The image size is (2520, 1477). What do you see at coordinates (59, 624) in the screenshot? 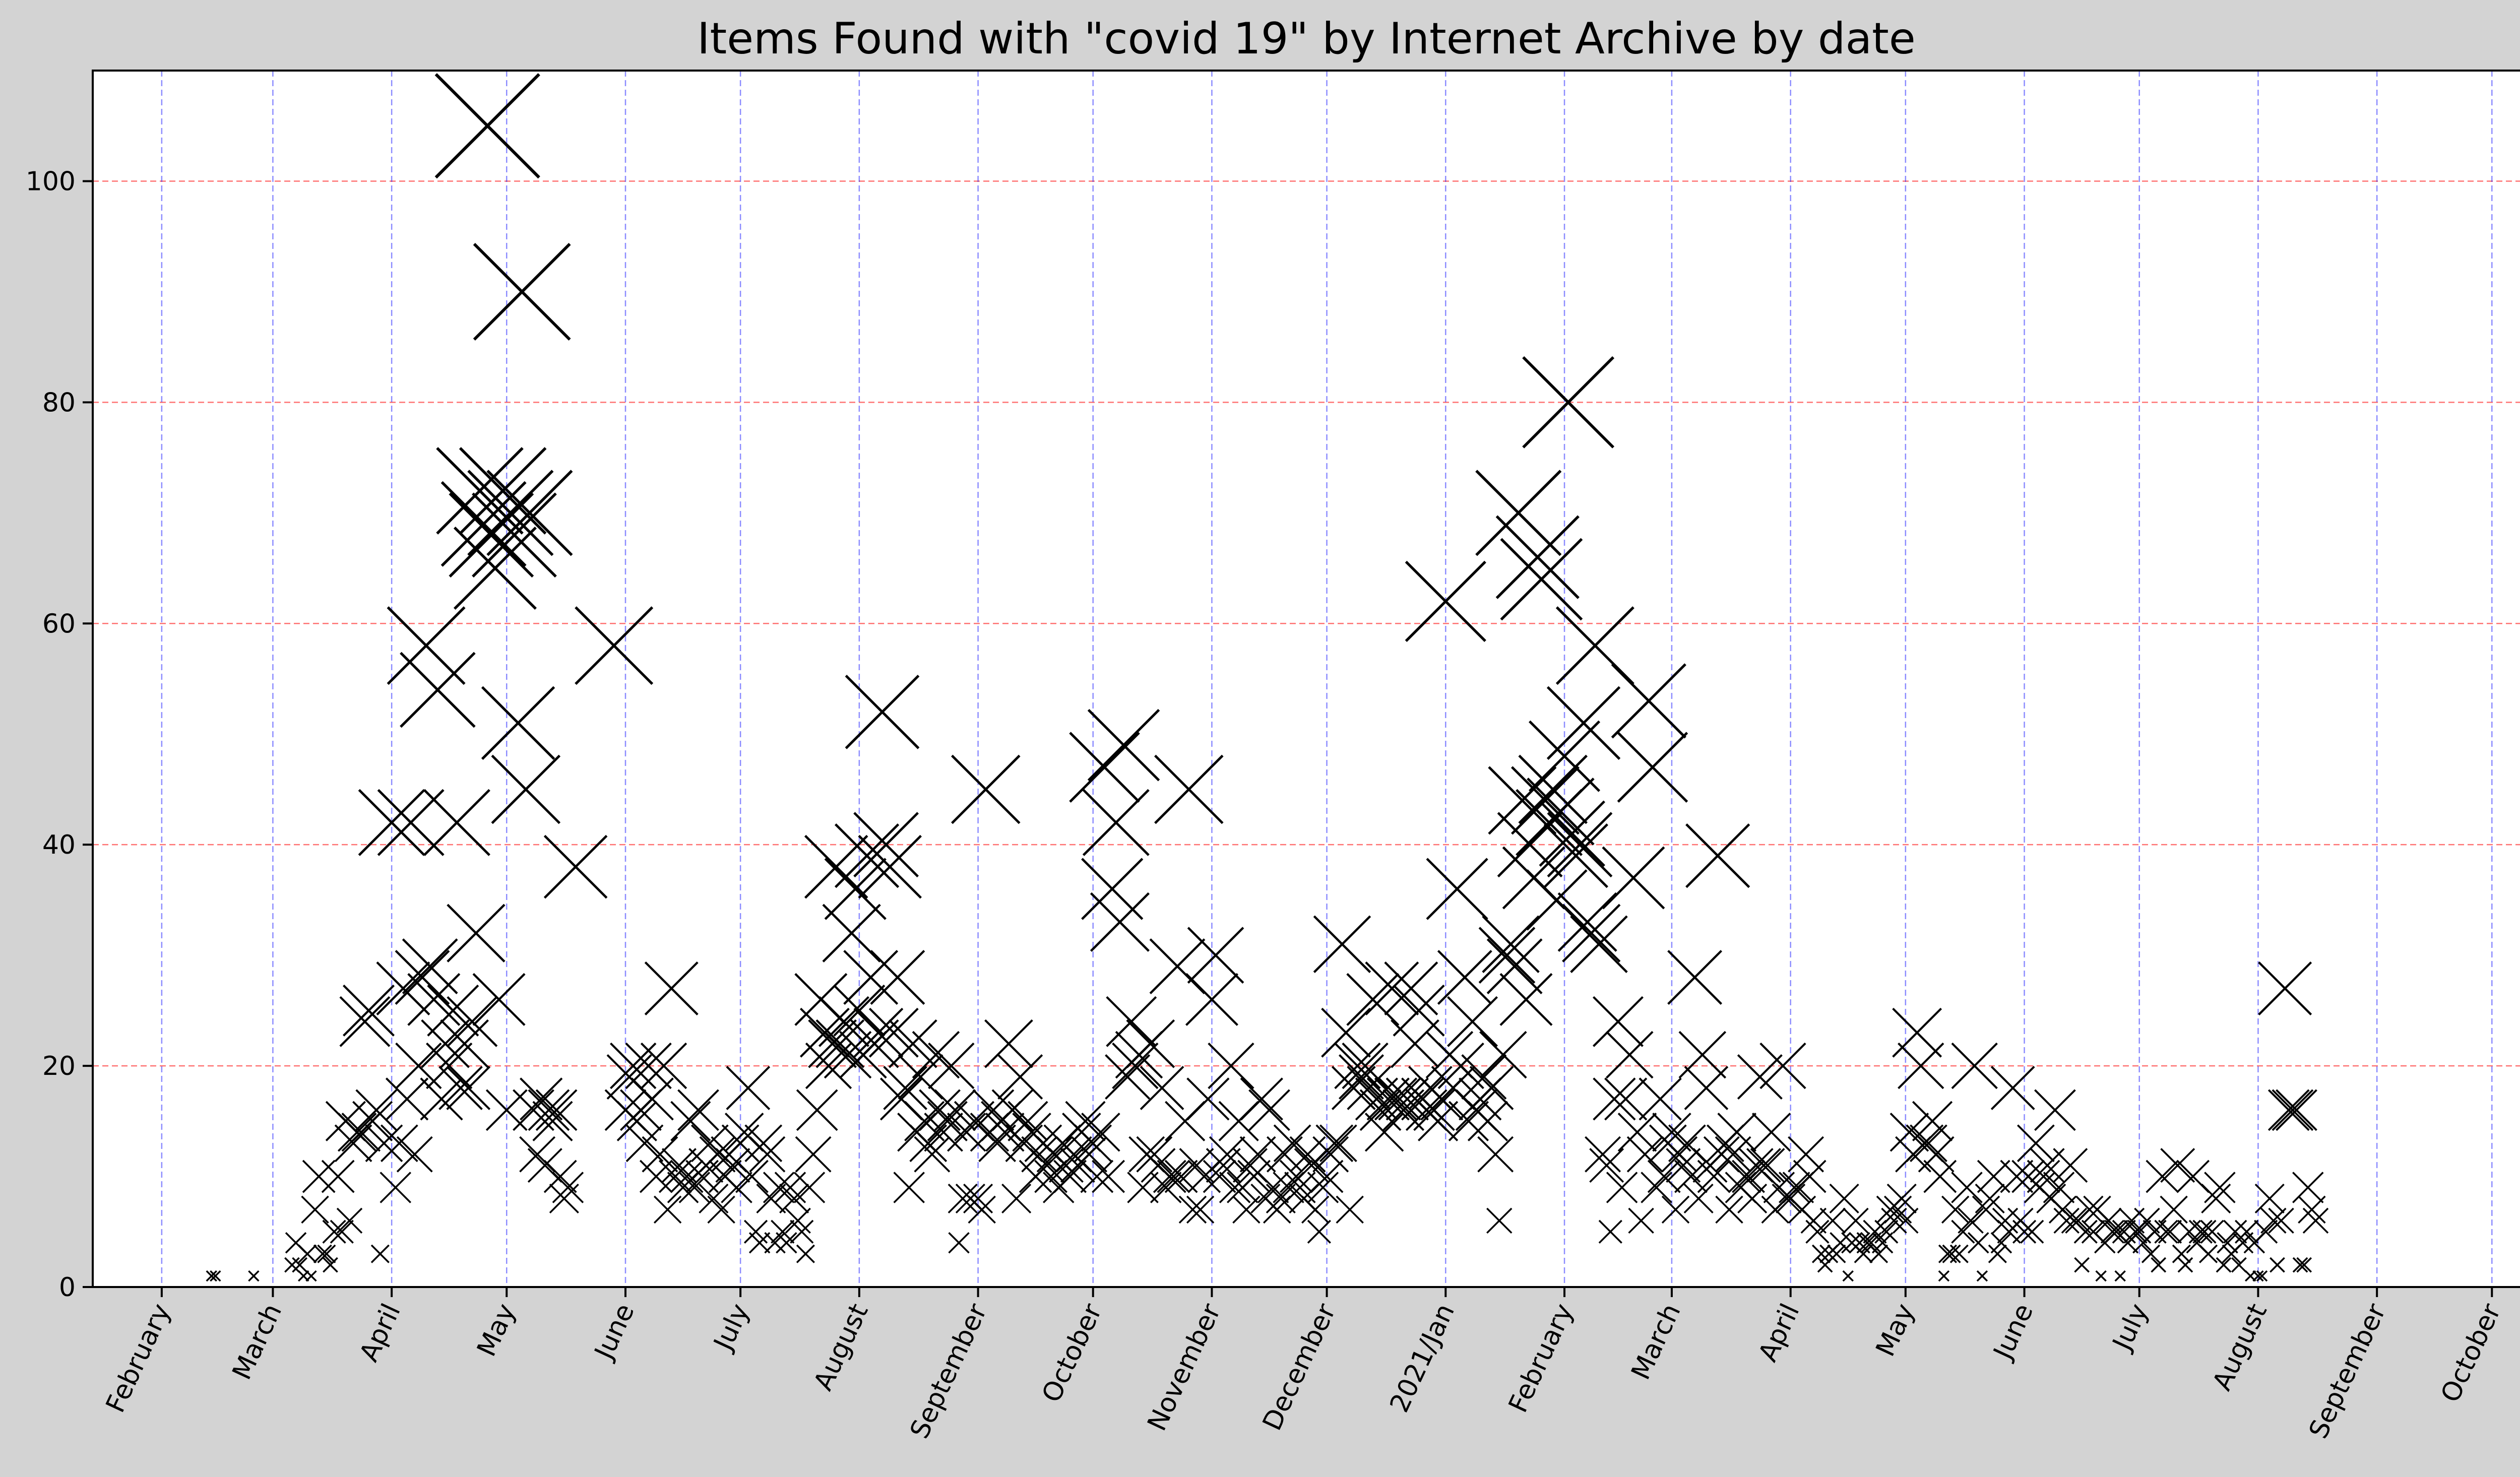
I see `y-tick-label: 60` at bounding box center [59, 624].